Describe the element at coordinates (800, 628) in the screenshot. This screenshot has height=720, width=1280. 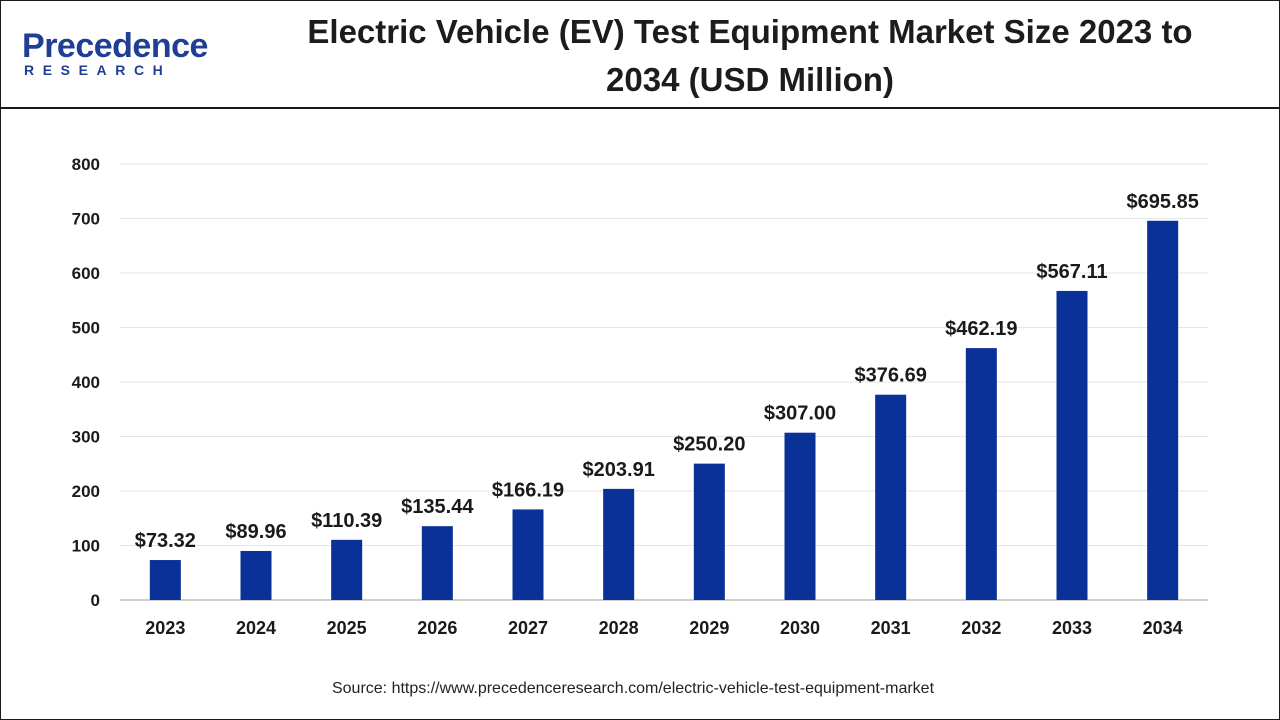
I see `x-tick-label: 2030` at that location.